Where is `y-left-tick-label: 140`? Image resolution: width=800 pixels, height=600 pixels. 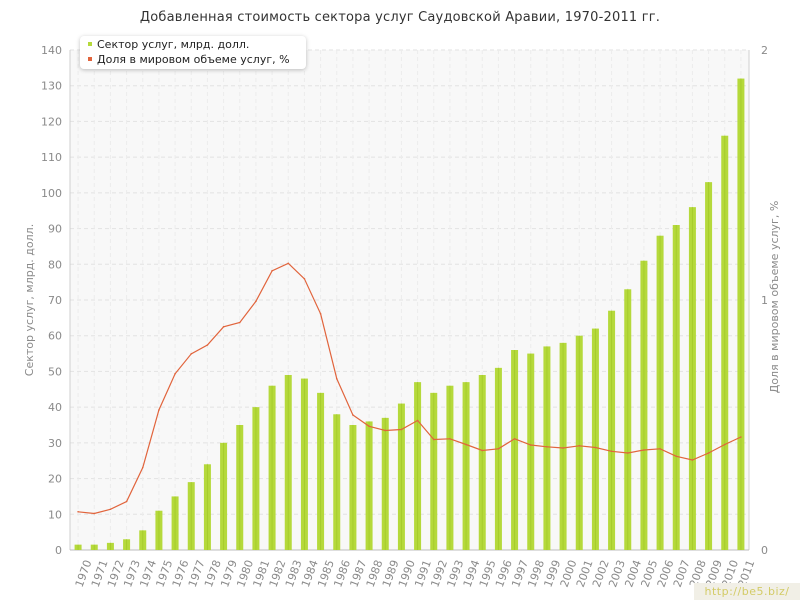
y-left-tick-label: 140 is located at coordinates (51, 50).